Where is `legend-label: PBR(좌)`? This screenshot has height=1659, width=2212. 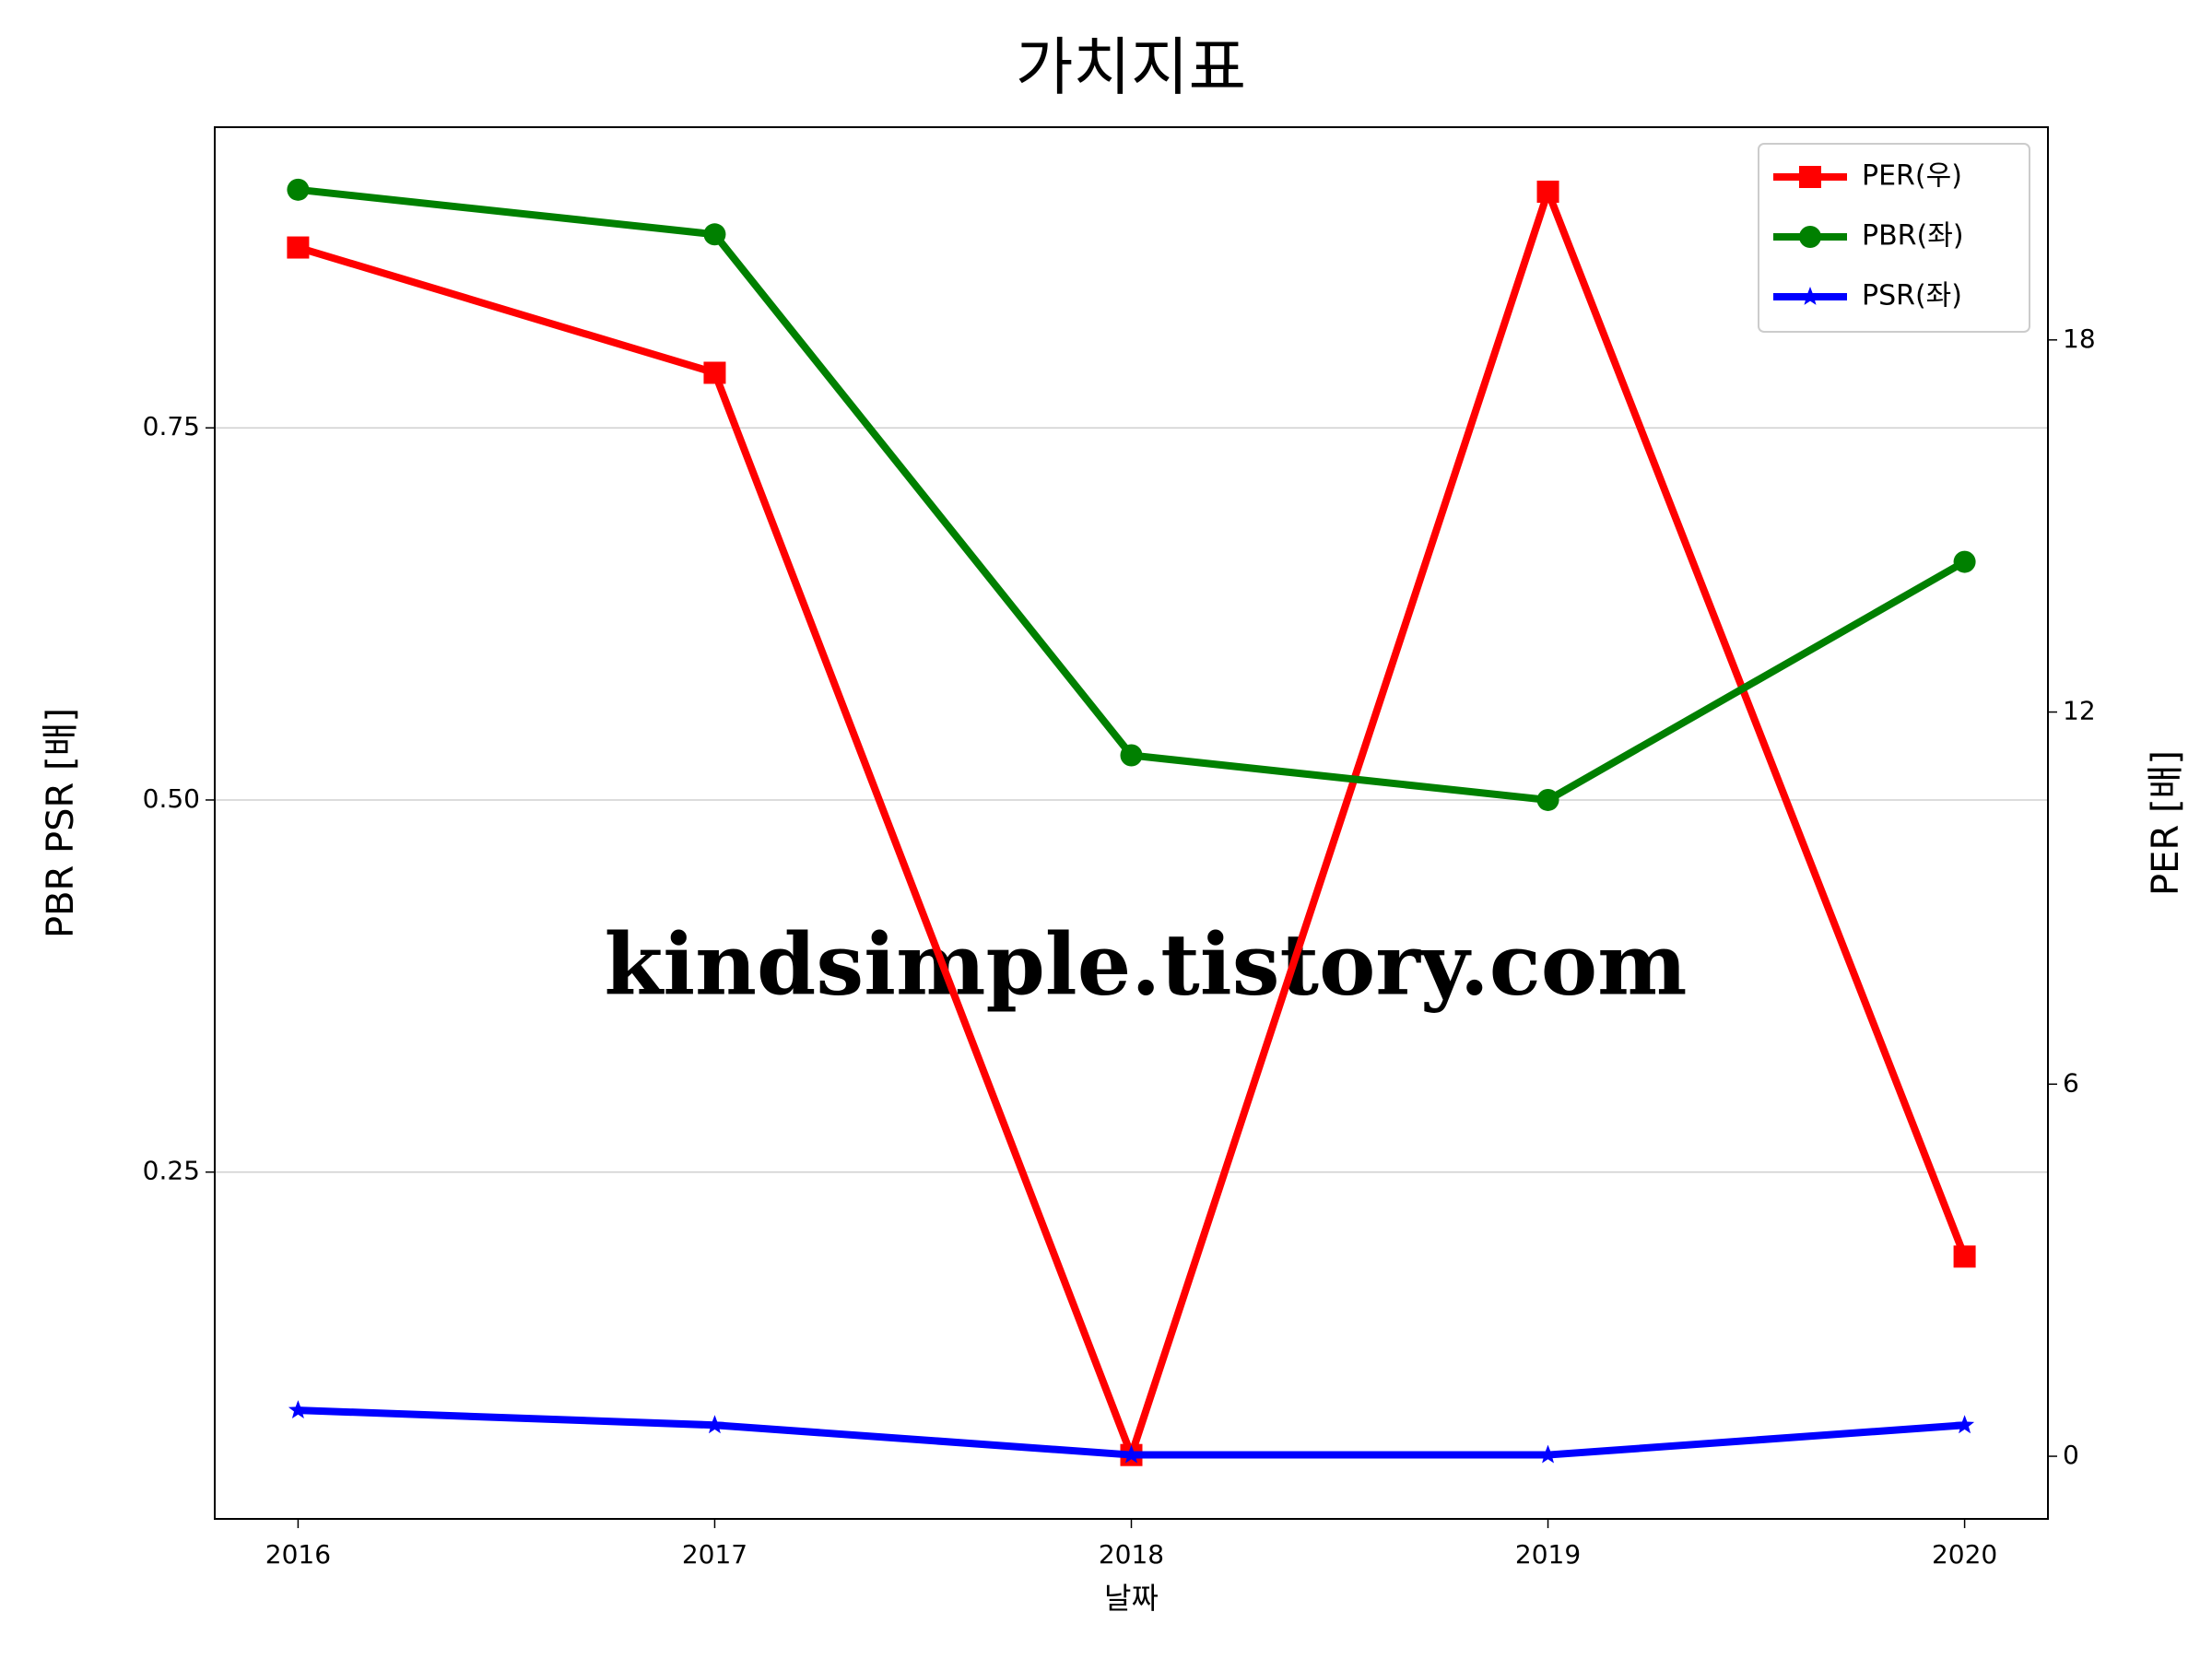 legend-label: PBR(좌) is located at coordinates (1913, 236).